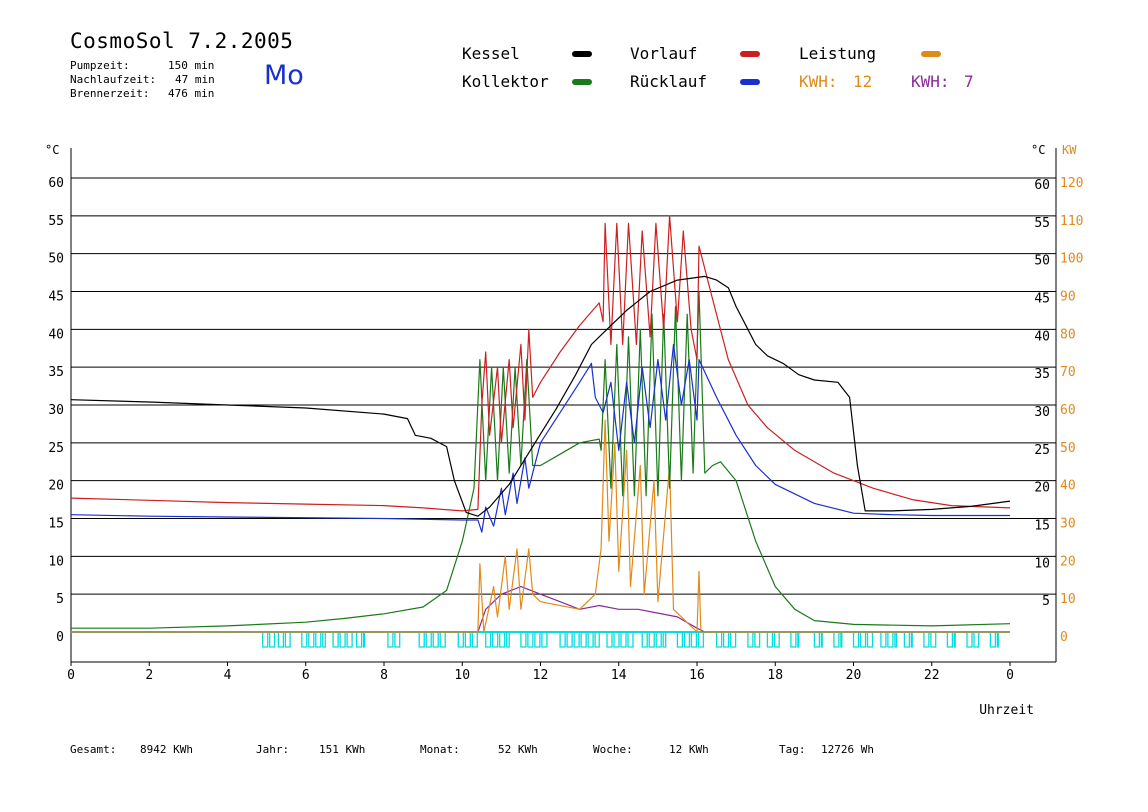 The image size is (1148, 812). Describe the element at coordinates (1071, 221) in the screenshot. I see `y-tick-label-right-power: 110` at that location.